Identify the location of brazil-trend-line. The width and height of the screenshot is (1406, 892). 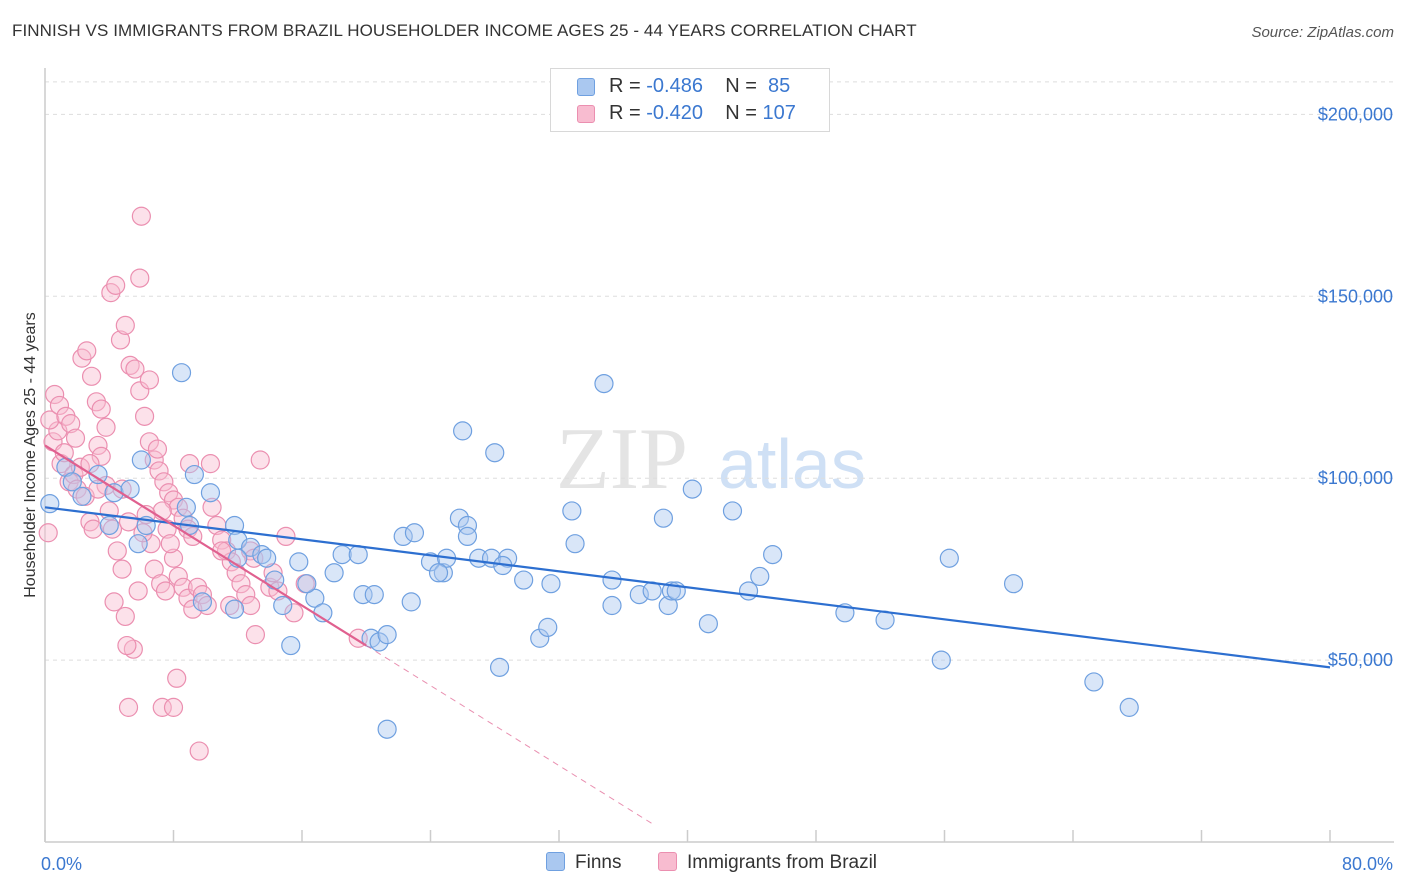
(205, 545).